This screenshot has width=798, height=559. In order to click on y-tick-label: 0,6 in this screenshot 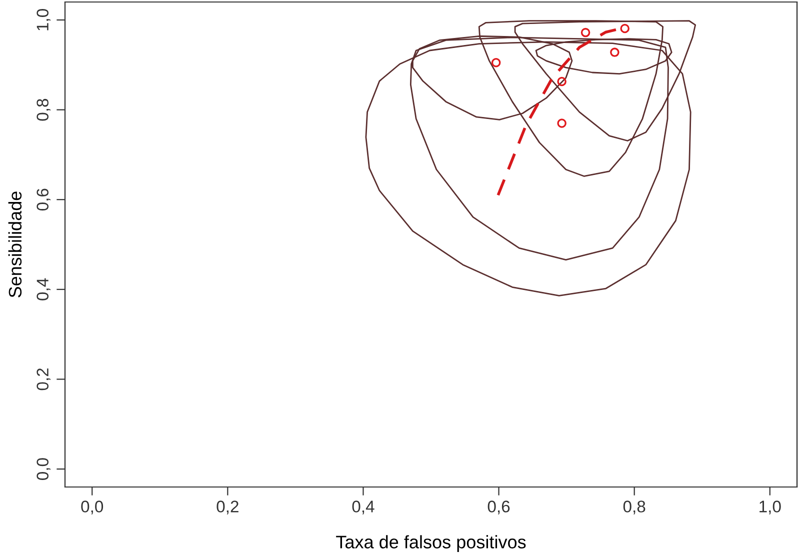, I will do `click(43, 199)`.